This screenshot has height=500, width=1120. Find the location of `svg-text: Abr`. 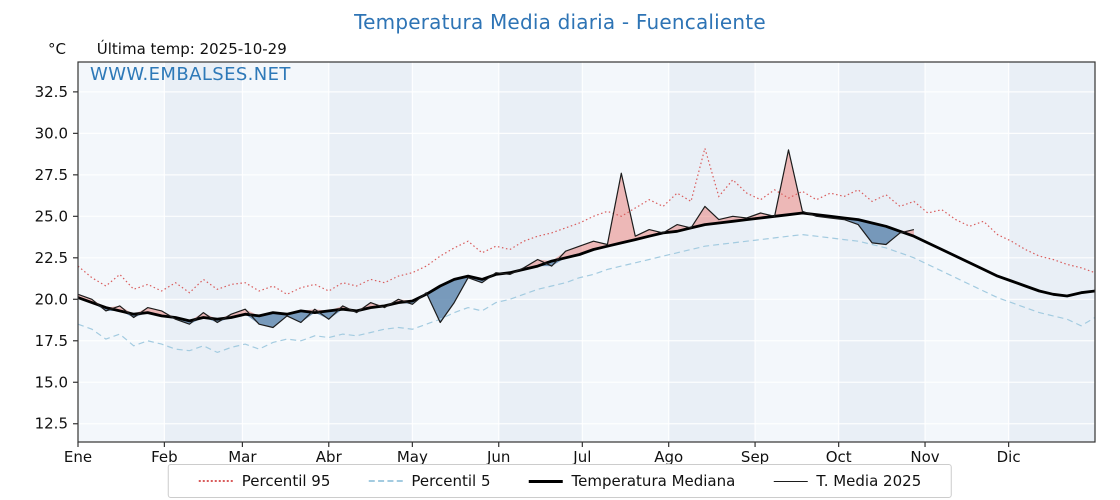

svg-text: Abr is located at coordinates (329, 457).